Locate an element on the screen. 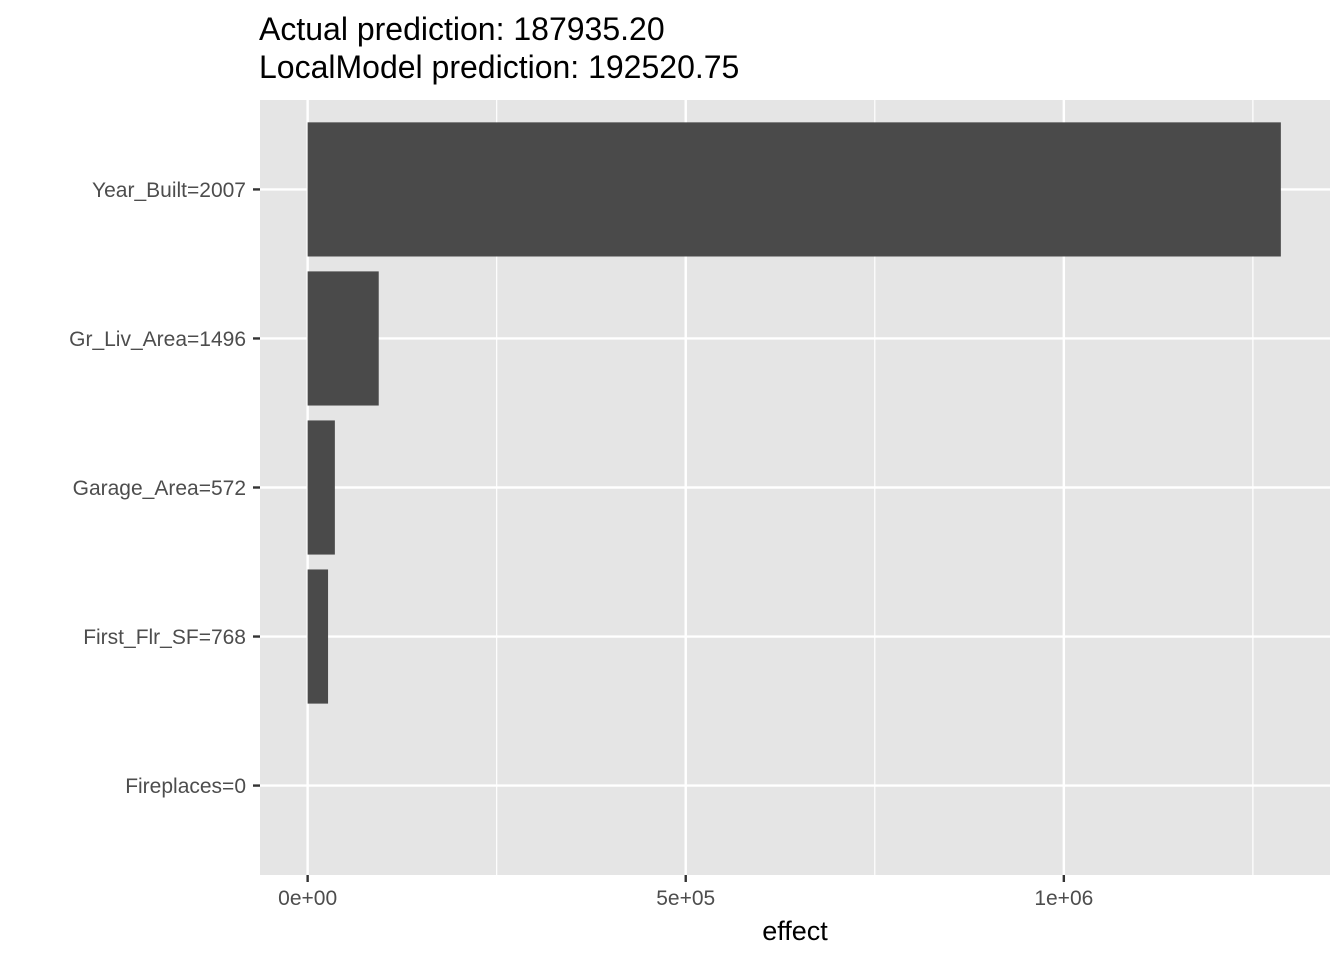  x-tick-label: 1e+06 is located at coordinates (1063, 898).